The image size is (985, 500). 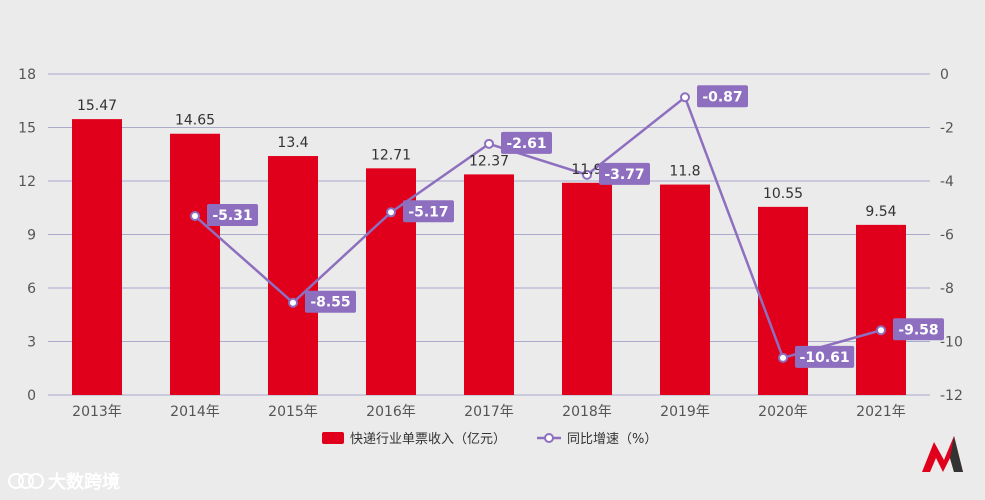 I want to click on bar-value-label: 13.4, so click(x=292, y=143).